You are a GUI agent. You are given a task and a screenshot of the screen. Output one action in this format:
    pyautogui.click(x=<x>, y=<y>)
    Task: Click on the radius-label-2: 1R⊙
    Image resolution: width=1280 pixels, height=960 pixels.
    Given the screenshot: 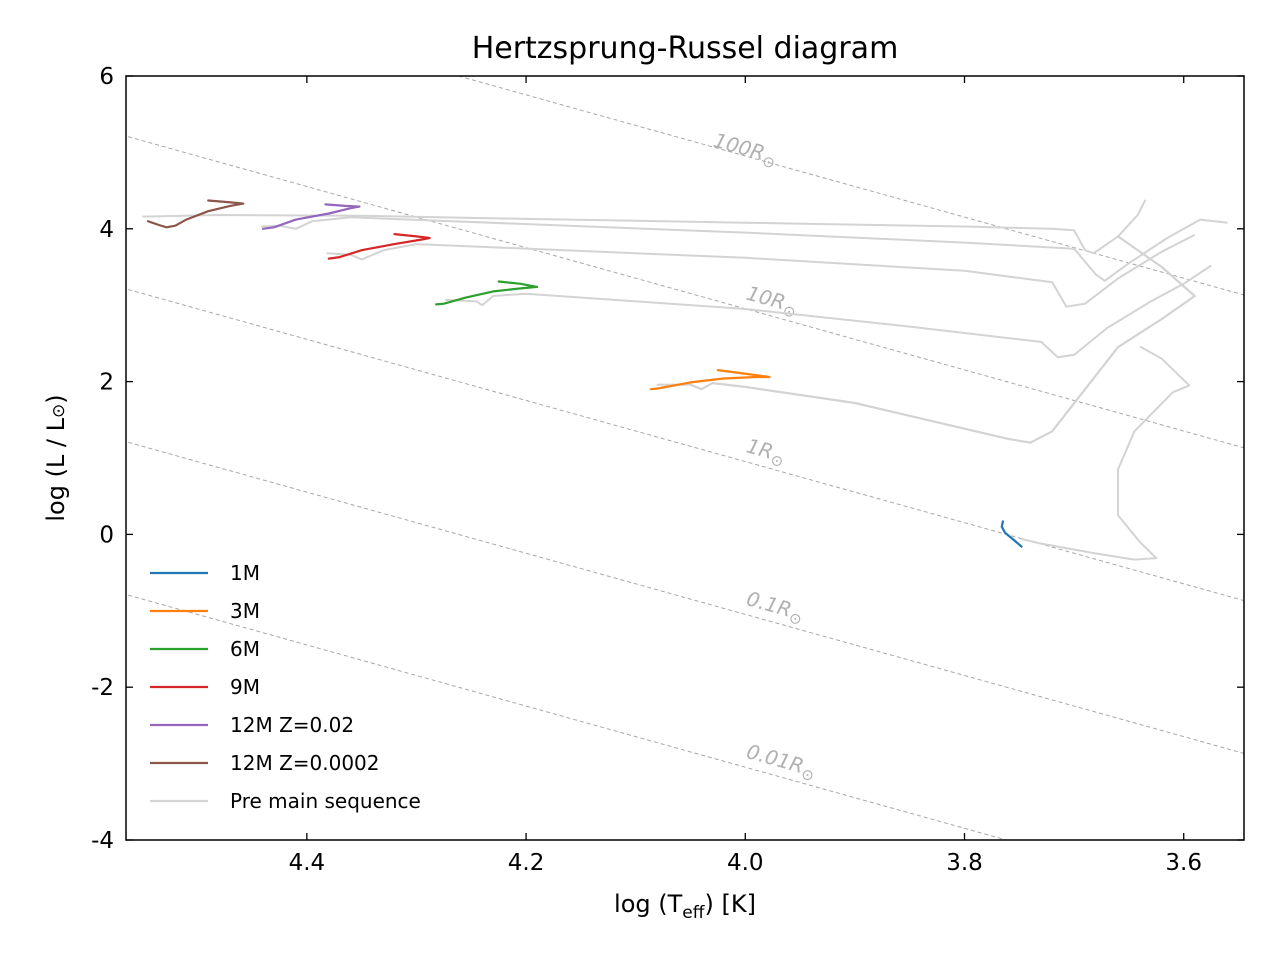 What is the action you would take?
    pyautogui.click(x=765, y=453)
    